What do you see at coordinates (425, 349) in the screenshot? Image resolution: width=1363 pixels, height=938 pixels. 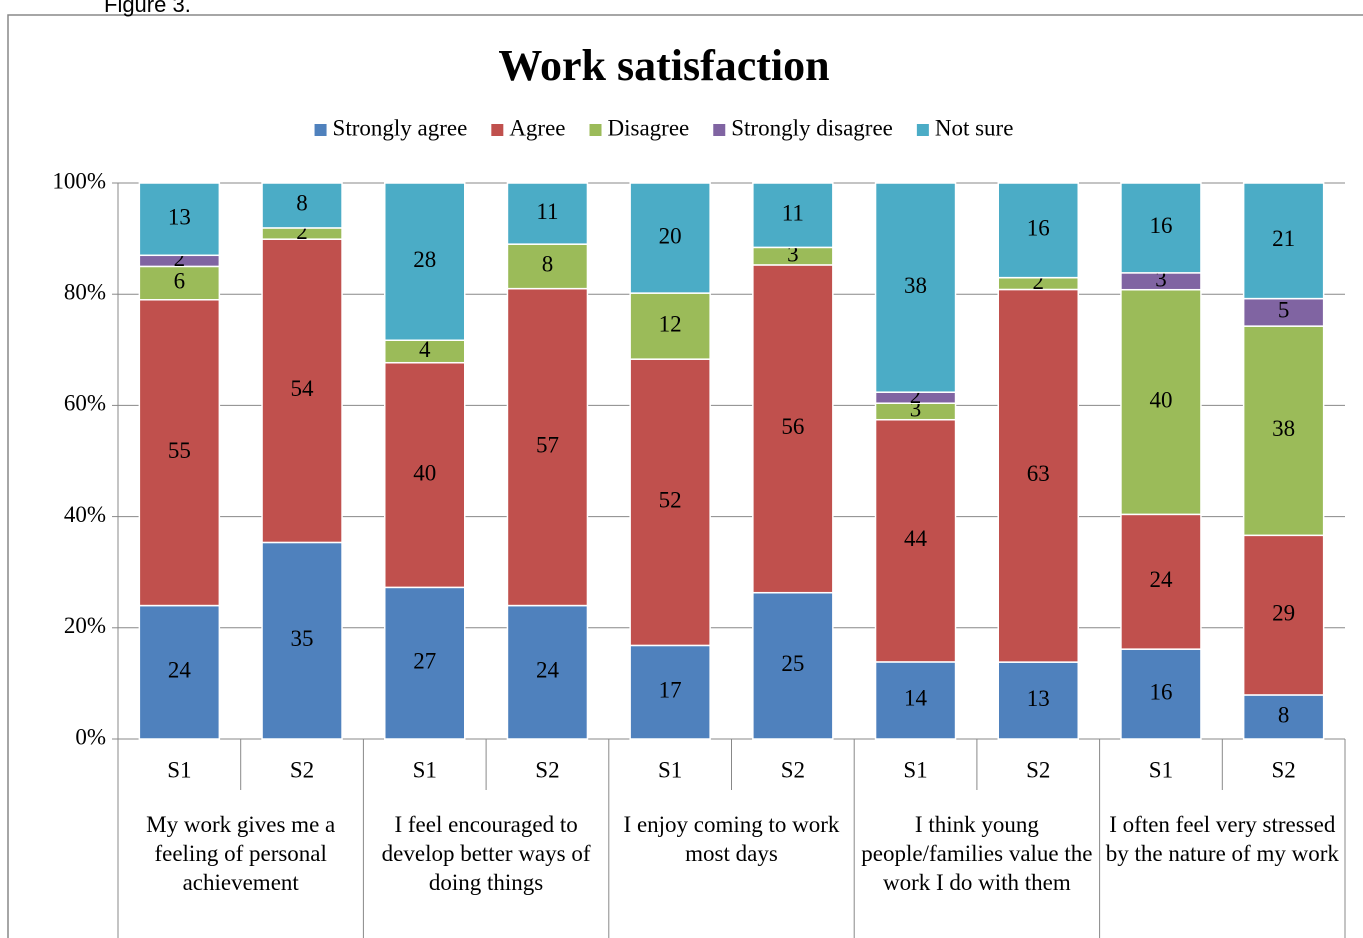 I see `data-label: 4` at bounding box center [425, 349].